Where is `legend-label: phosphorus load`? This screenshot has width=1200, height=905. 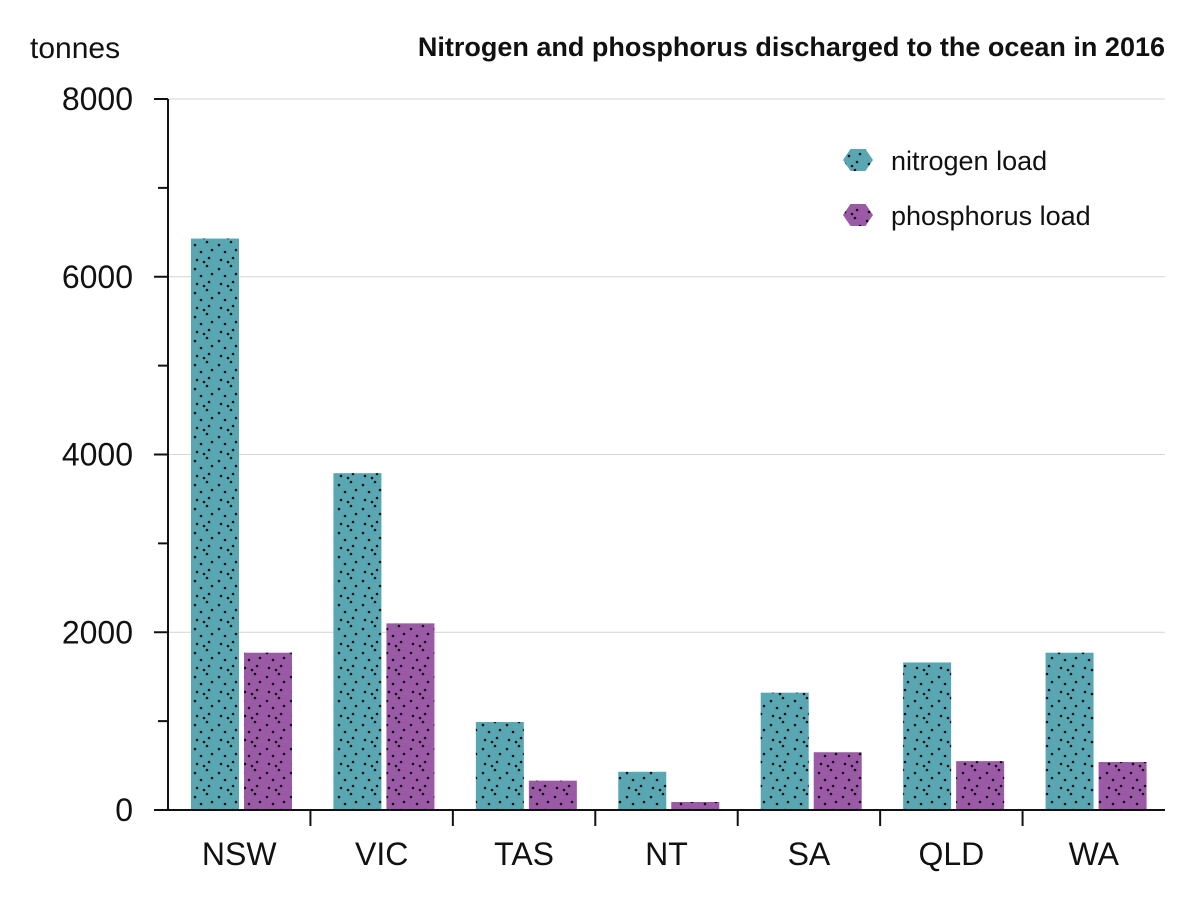 legend-label: phosphorus load is located at coordinates (991, 216).